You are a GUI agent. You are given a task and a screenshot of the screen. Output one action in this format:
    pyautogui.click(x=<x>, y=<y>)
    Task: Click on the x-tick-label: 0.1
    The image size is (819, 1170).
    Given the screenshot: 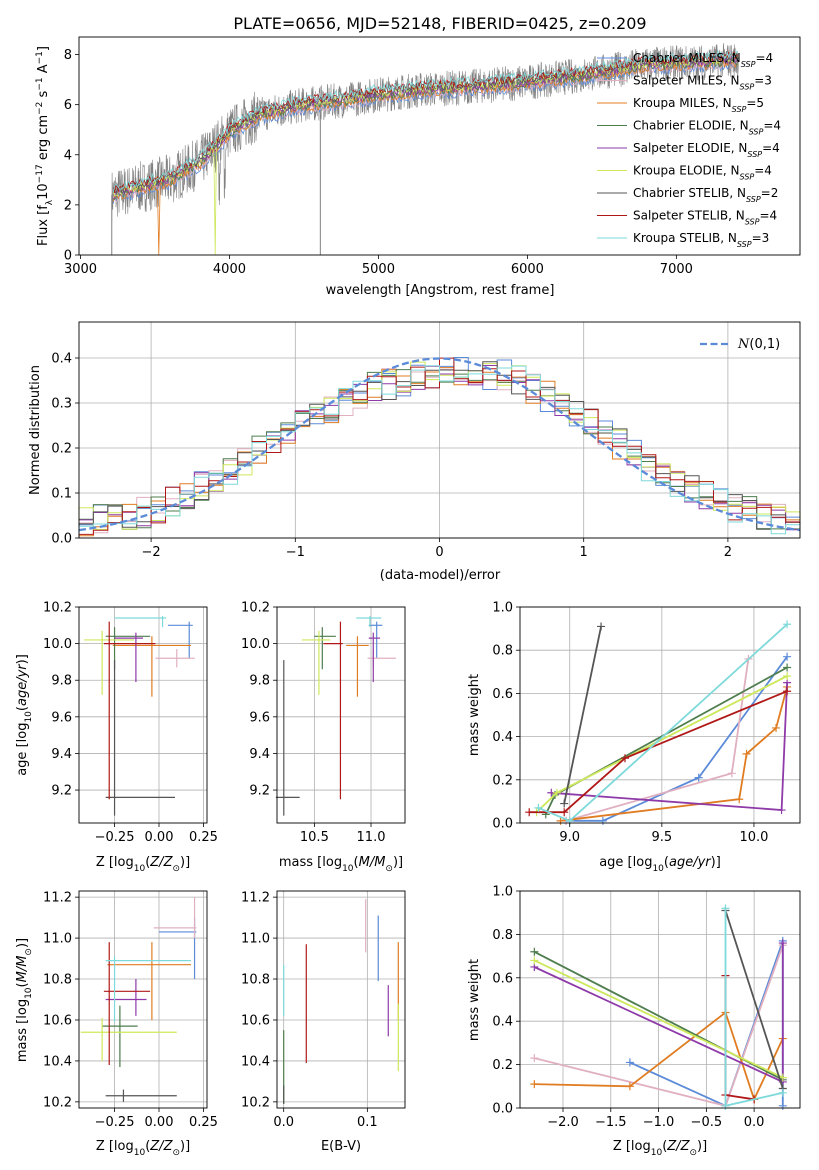 What is the action you would take?
    pyautogui.click(x=367, y=1122)
    